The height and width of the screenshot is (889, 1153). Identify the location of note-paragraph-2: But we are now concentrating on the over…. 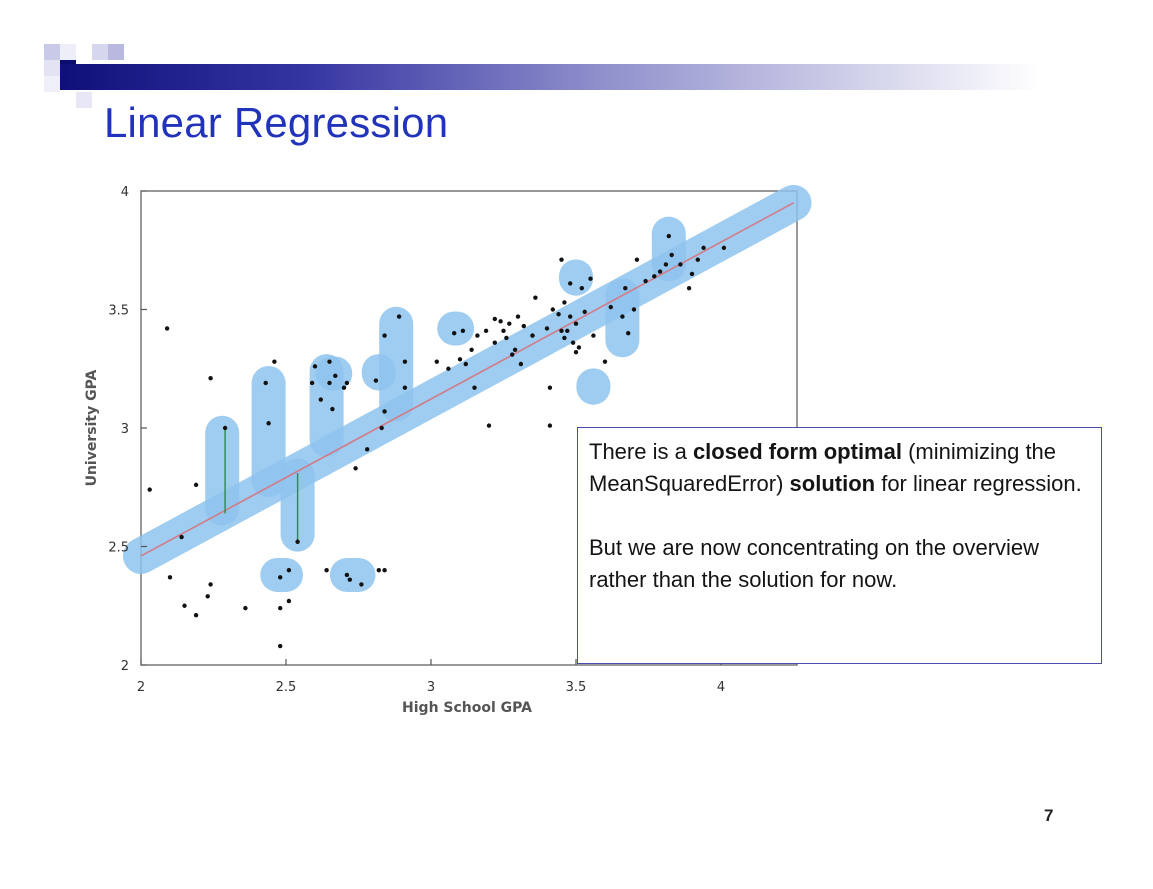
(814, 563).